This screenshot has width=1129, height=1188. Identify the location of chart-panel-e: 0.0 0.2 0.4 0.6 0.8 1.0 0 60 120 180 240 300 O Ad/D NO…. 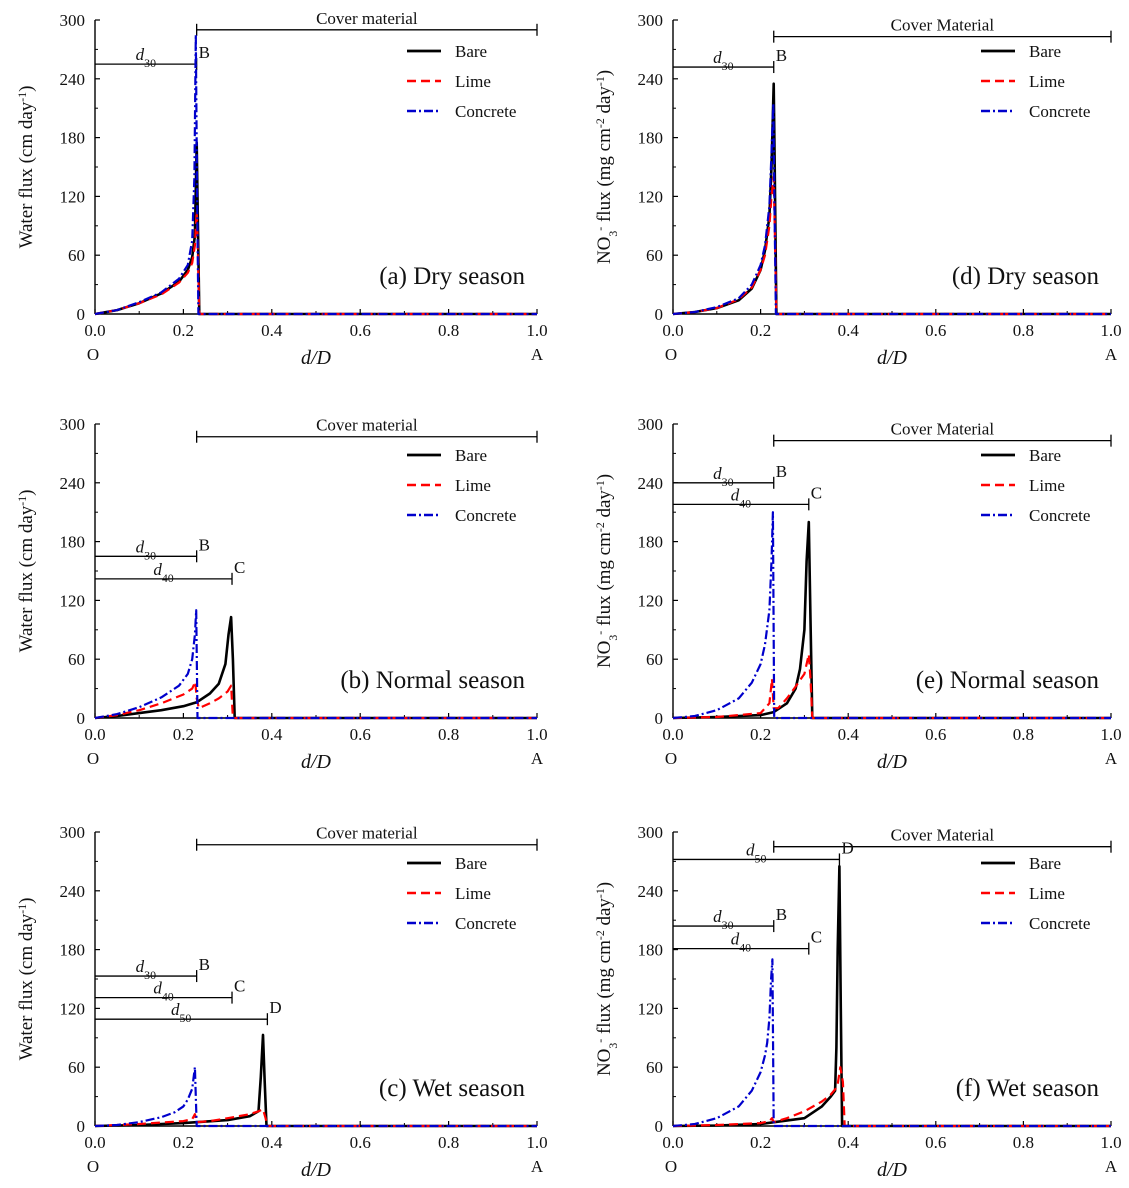
(858, 594).